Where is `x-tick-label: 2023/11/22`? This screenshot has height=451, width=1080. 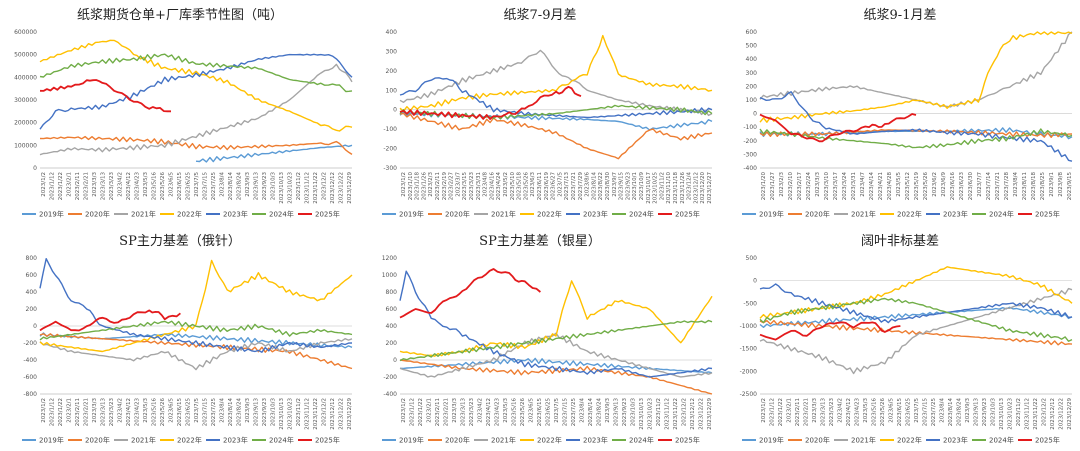 x-tick-label: 2023/11/22 is located at coordinates (316, 414).